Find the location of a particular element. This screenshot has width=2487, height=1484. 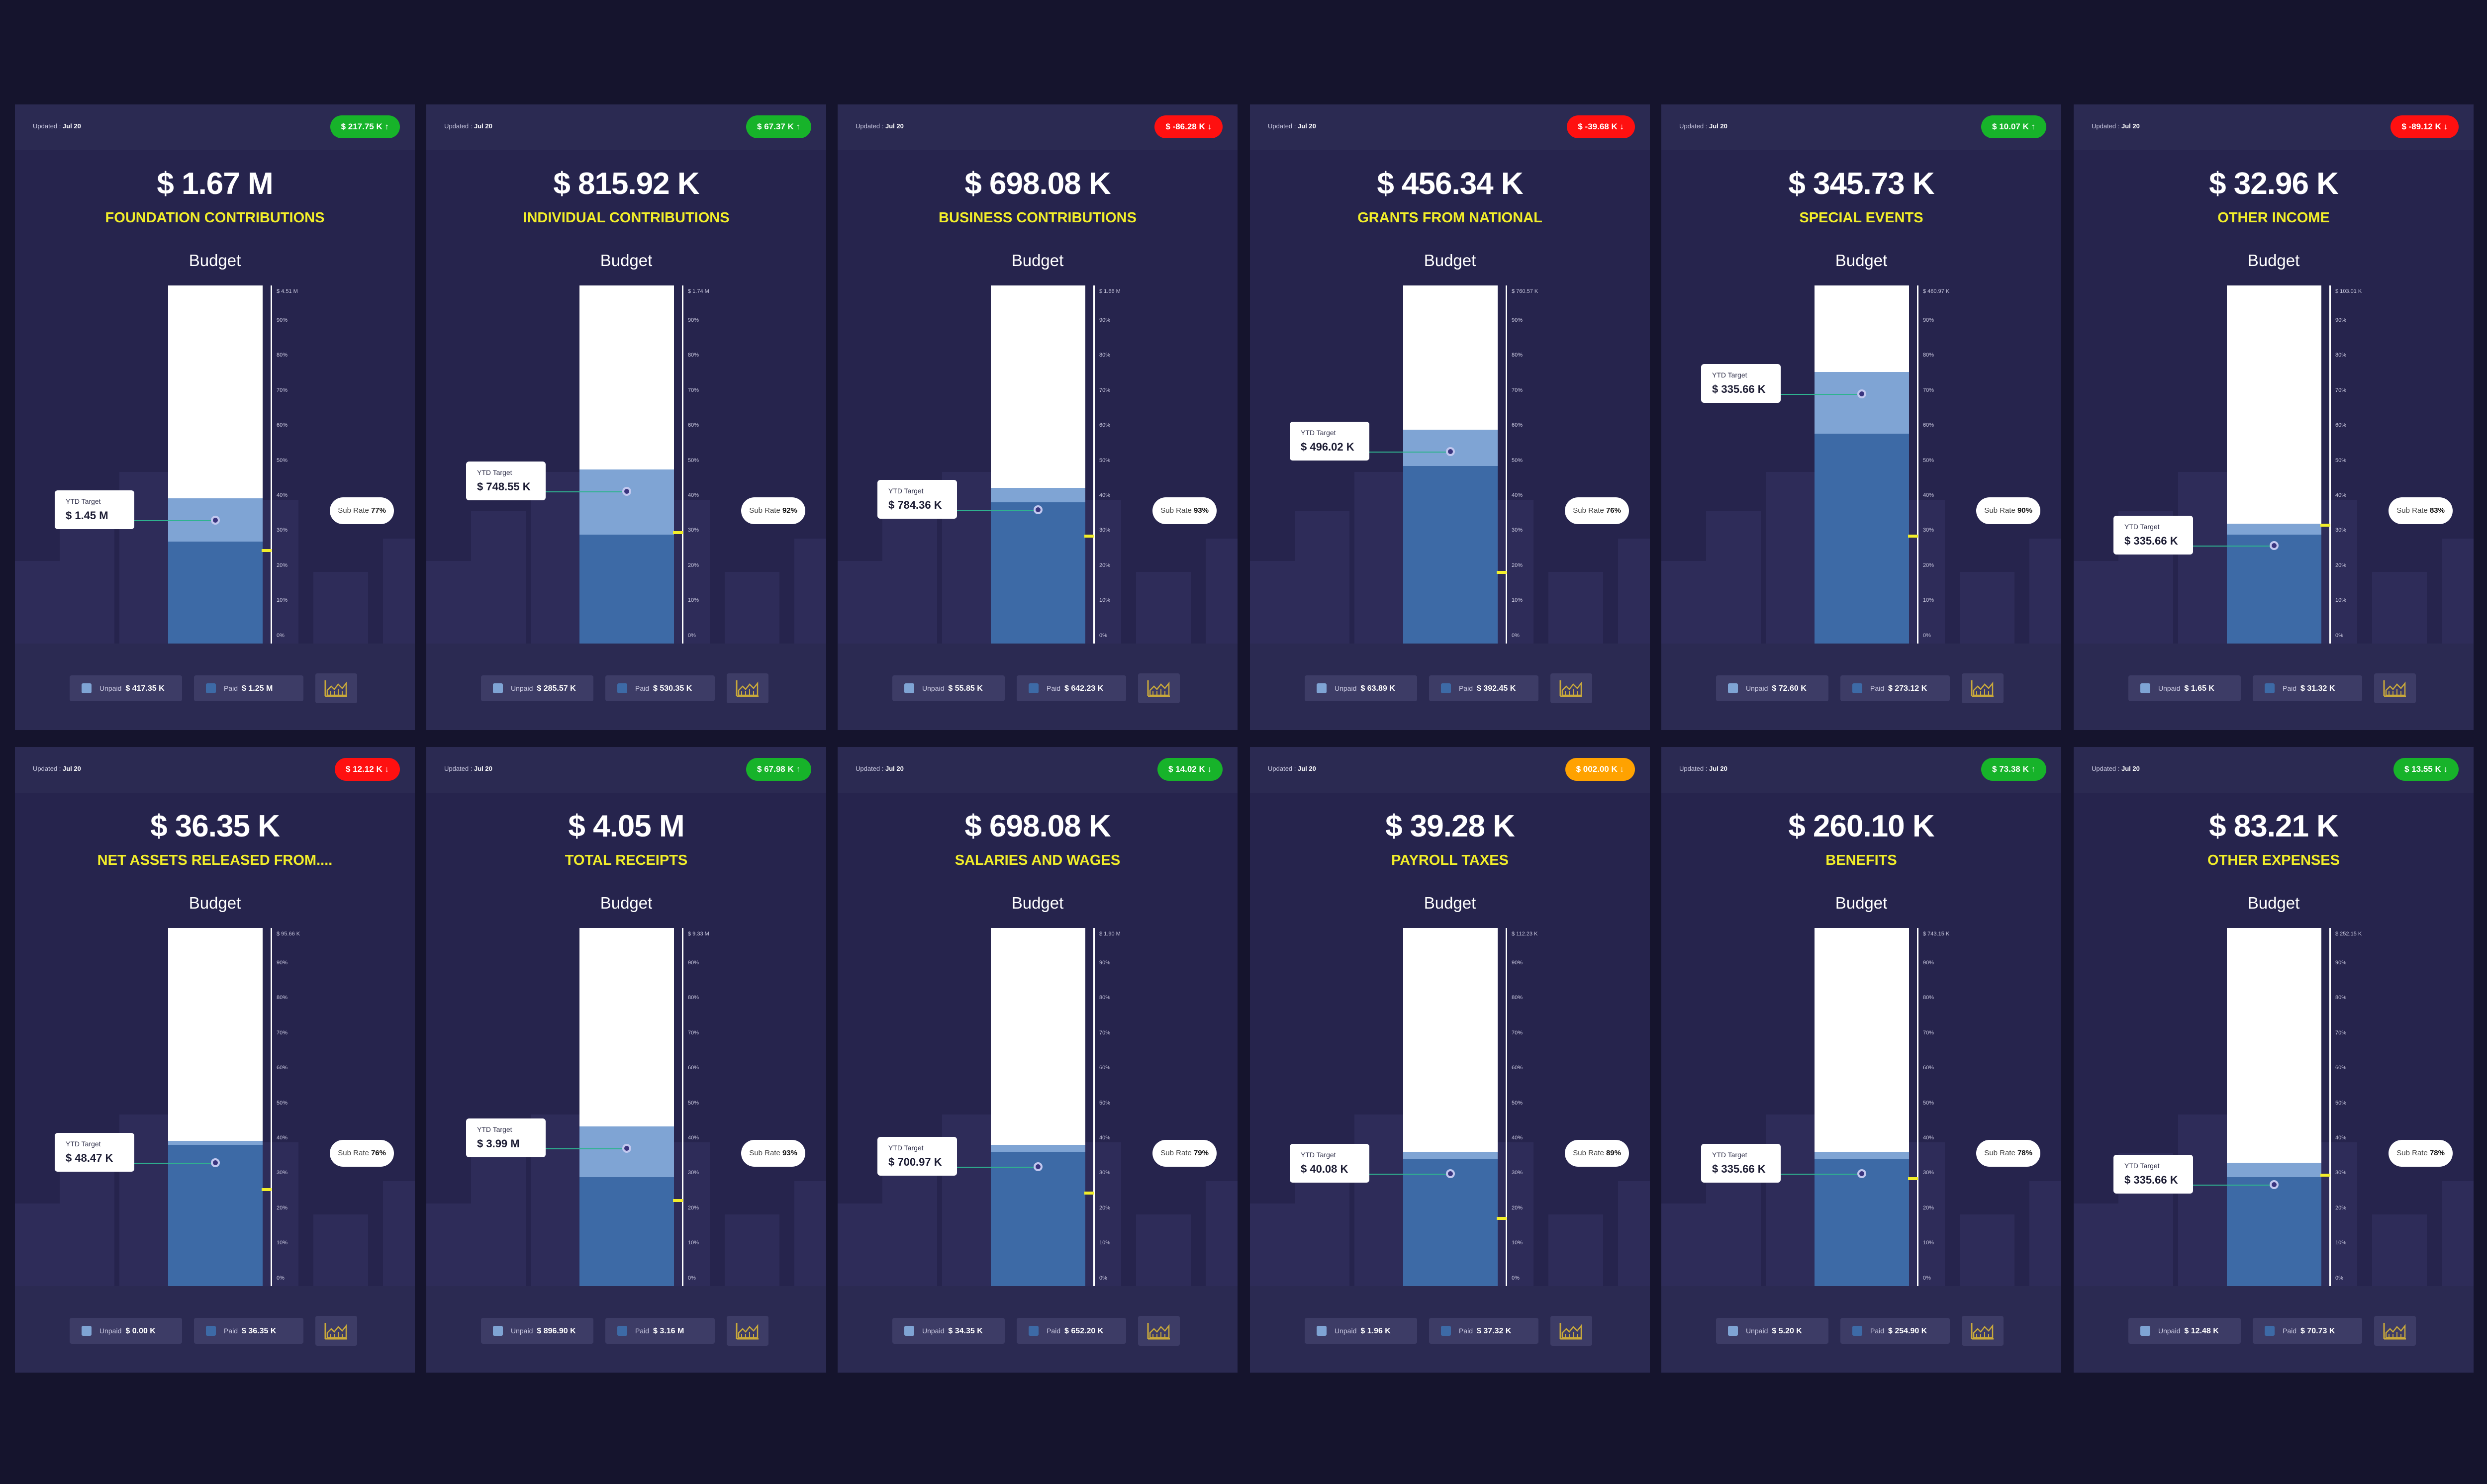

variance-badge: $ 73.38 K ↑ is located at coordinates (2014, 770).